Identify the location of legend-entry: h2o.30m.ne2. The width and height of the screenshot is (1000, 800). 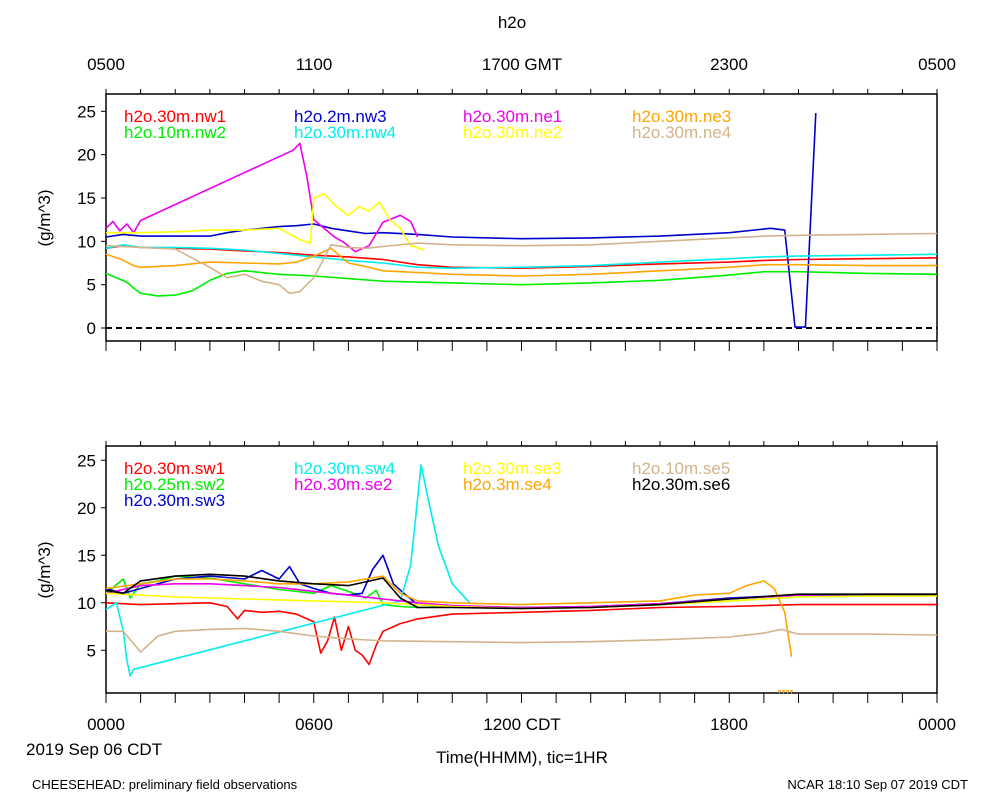
(512, 132).